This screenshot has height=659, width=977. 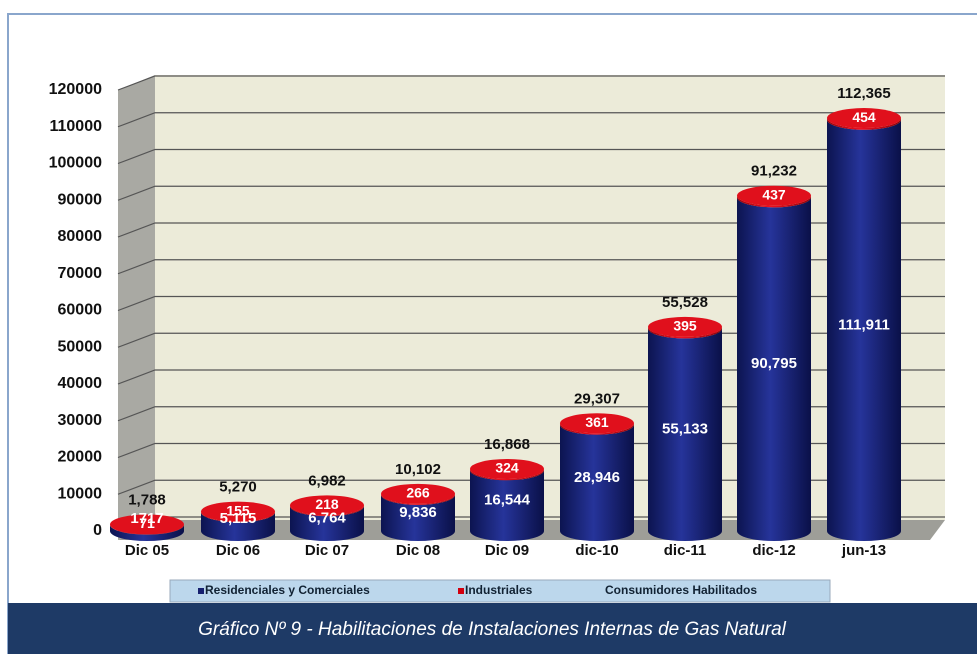 What do you see at coordinates (238, 487) in the screenshot?
I see `total-label: 5,270` at bounding box center [238, 487].